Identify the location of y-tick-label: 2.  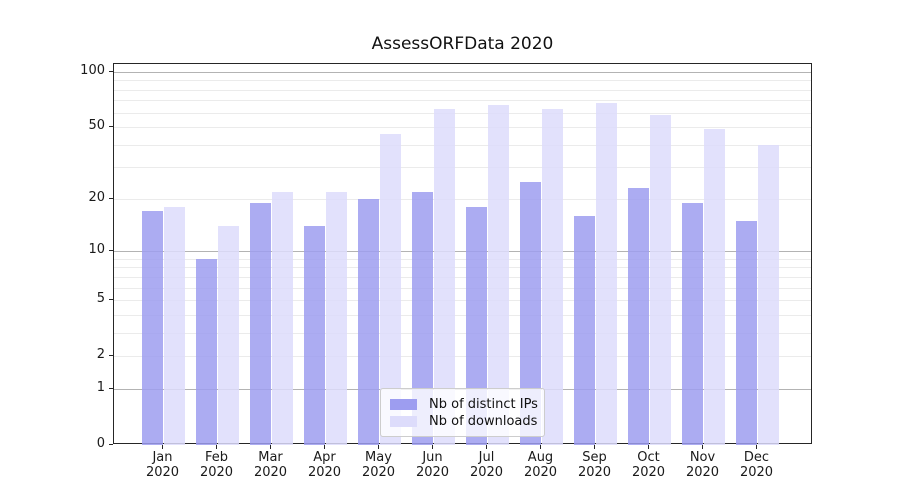
(100, 355).